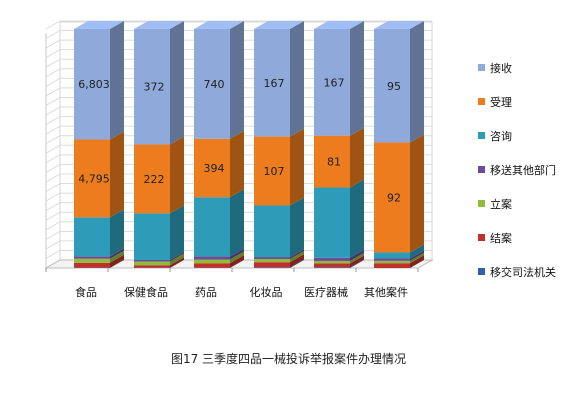 The width and height of the screenshot is (577, 402). I want to click on category-label: 化妆品, so click(266, 292).